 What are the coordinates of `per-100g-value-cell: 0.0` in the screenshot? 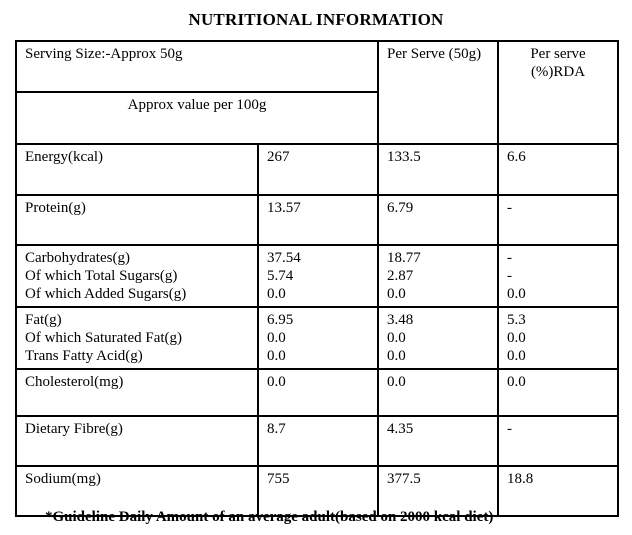 It's located at (318, 392).